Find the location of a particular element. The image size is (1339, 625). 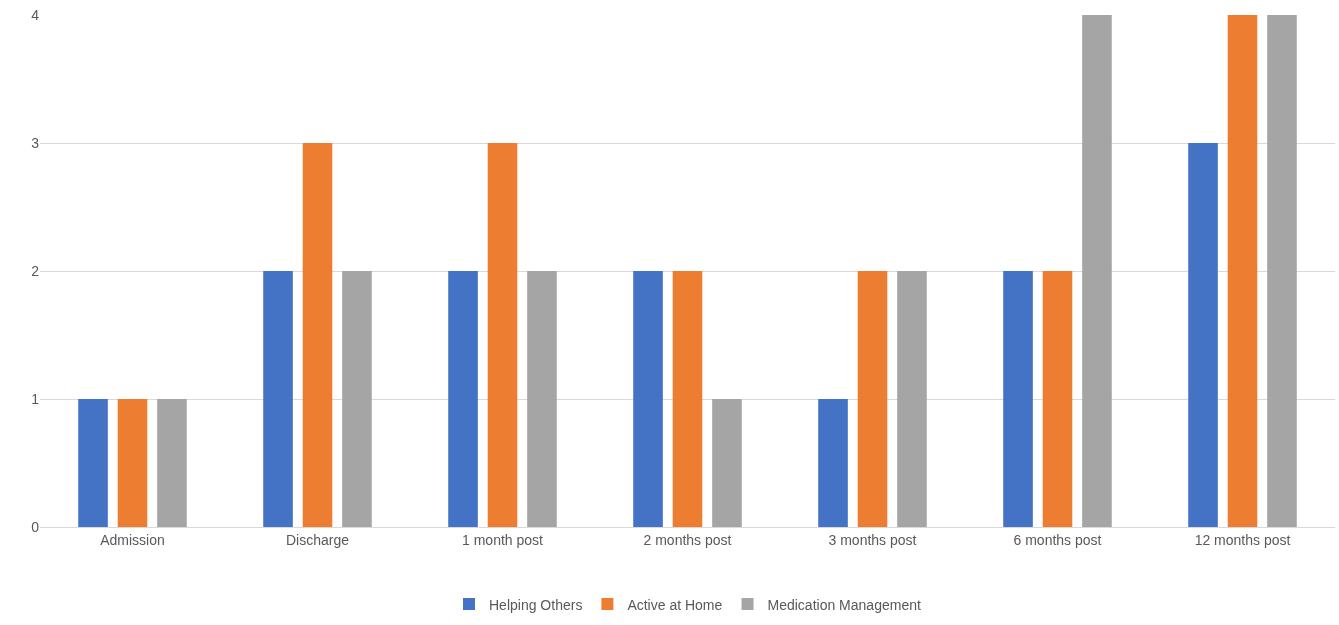

legend-label: Helping Others is located at coordinates (536, 604).